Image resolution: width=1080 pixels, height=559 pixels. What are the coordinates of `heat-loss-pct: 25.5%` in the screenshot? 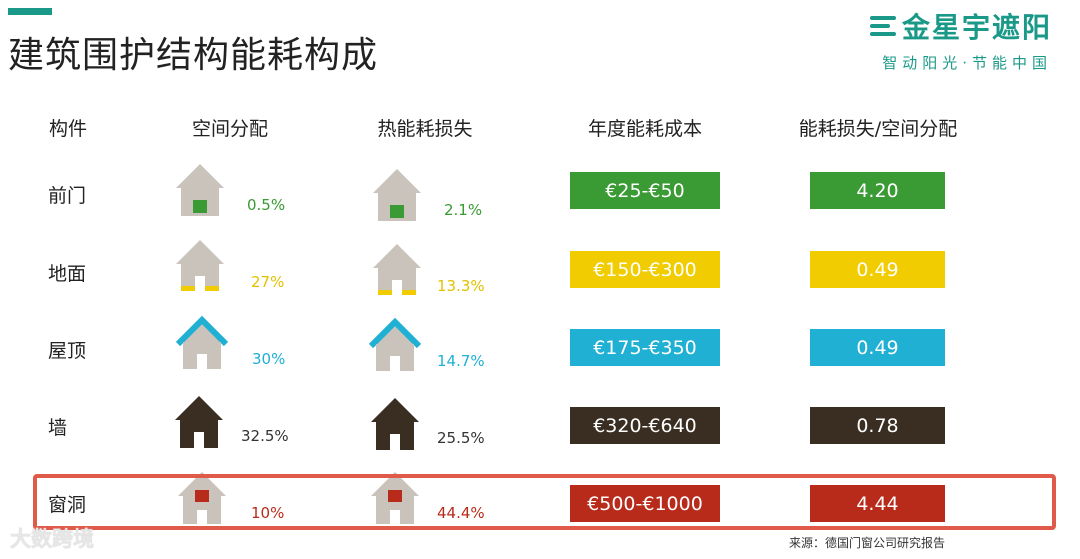 It's located at (461, 438).